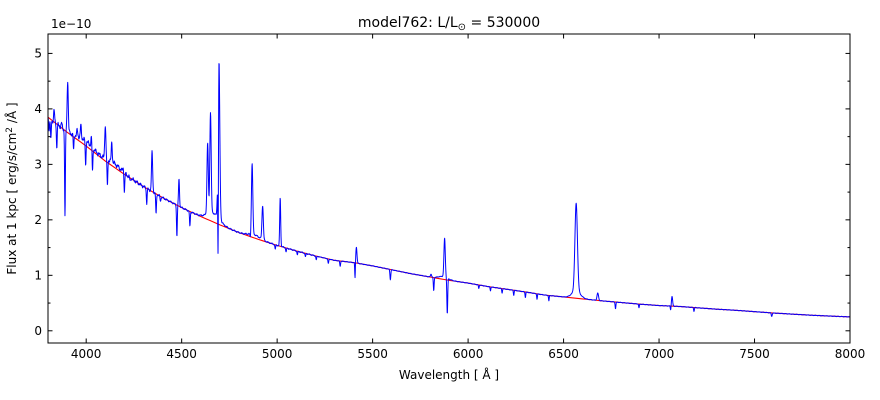 Image resolution: width=880 pixels, height=400 pixels. What do you see at coordinates (449, 24) in the screenshot?
I see `chart-title: model762: L/L⊙ = 530000` at bounding box center [449, 24].